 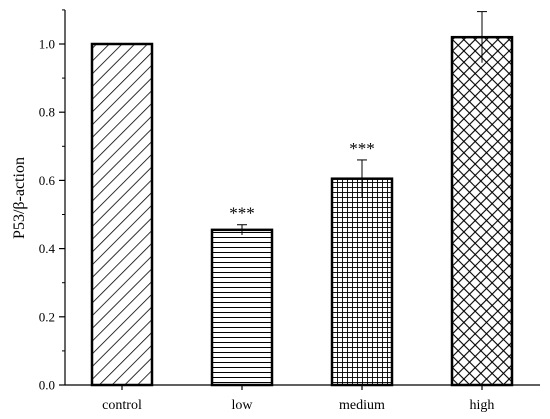 What do you see at coordinates (242, 213) in the screenshot?
I see `significance-low: ***` at bounding box center [242, 213].